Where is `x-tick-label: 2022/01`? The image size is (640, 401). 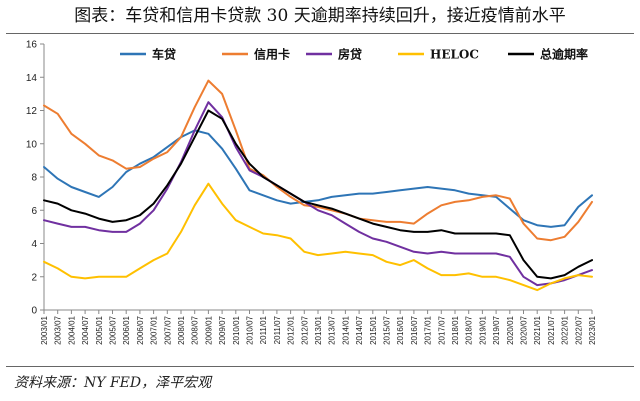 x-tick-label: 2022/01 is located at coordinates (565, 329).